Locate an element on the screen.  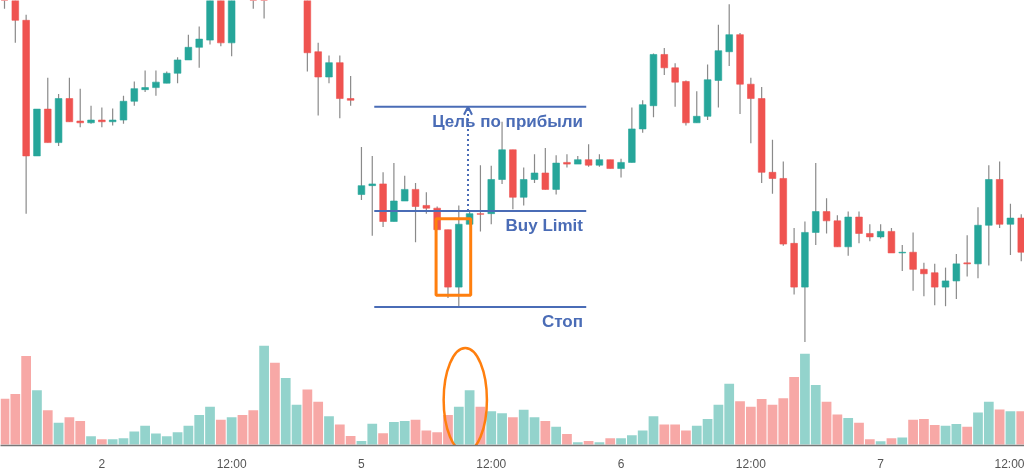
ref-line-label: Buy Limit is located at coordinates (544, 225).